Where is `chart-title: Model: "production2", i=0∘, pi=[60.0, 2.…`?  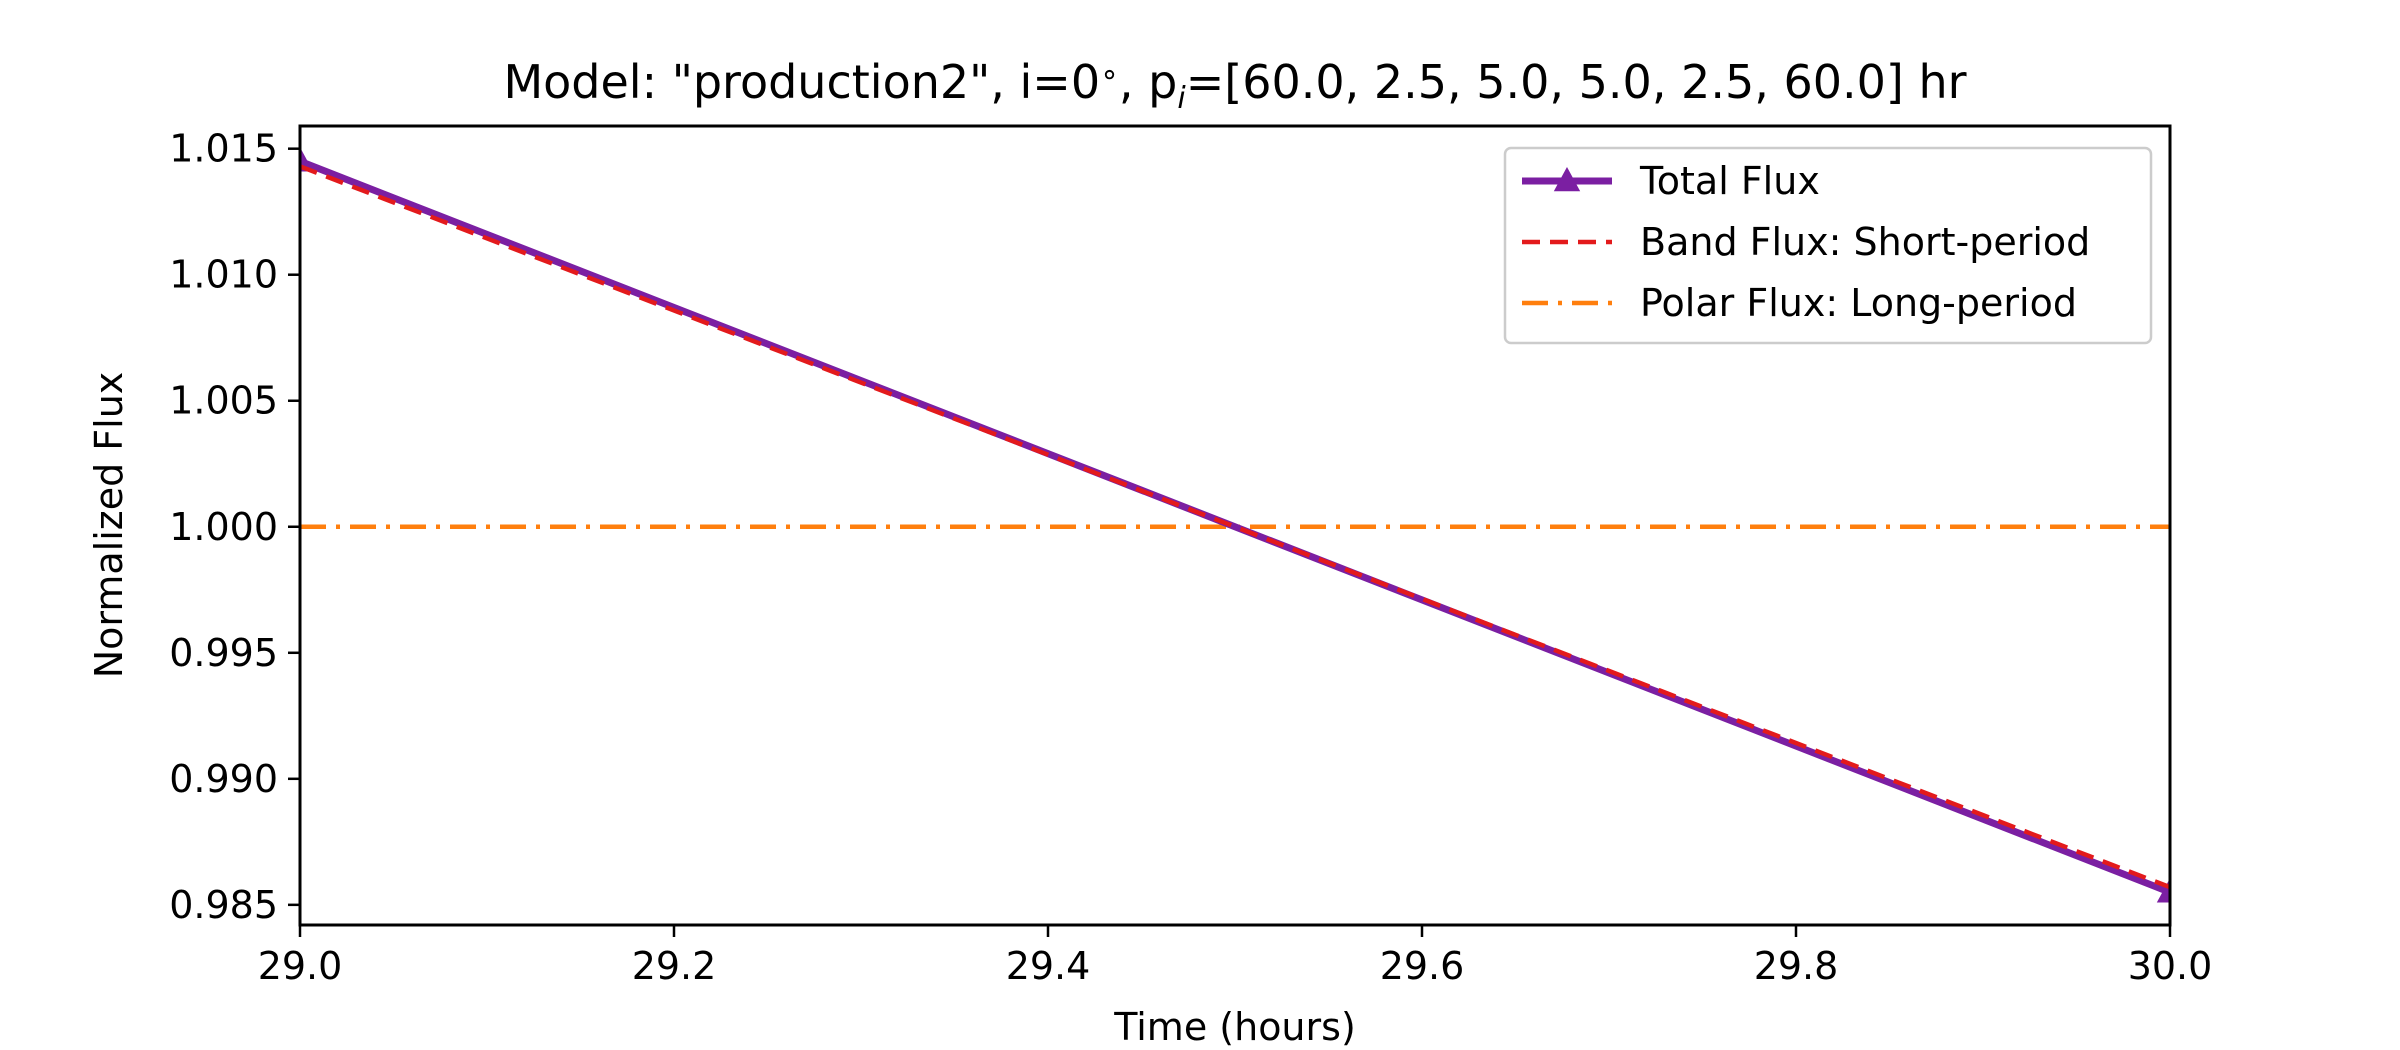
chart-title: Model: "production2", i=0∘, pi=[60.0, 2.… is located at coordinates (1234, 85).